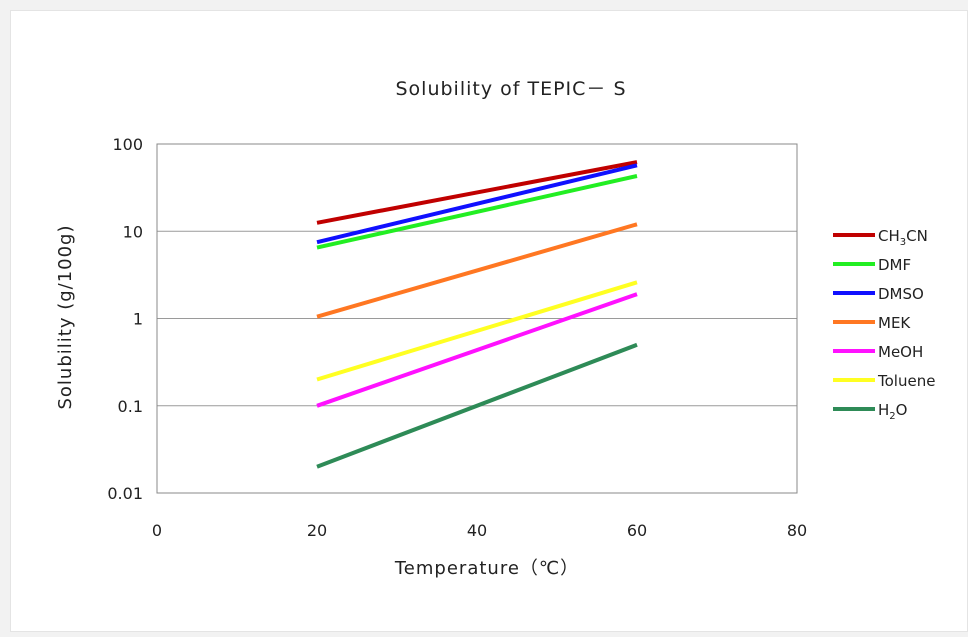 This screenshot has width=968, height=637. Describe the element at coordinates (138, 319) in the screenshot. I see `y-tick-label: 1` at that location.